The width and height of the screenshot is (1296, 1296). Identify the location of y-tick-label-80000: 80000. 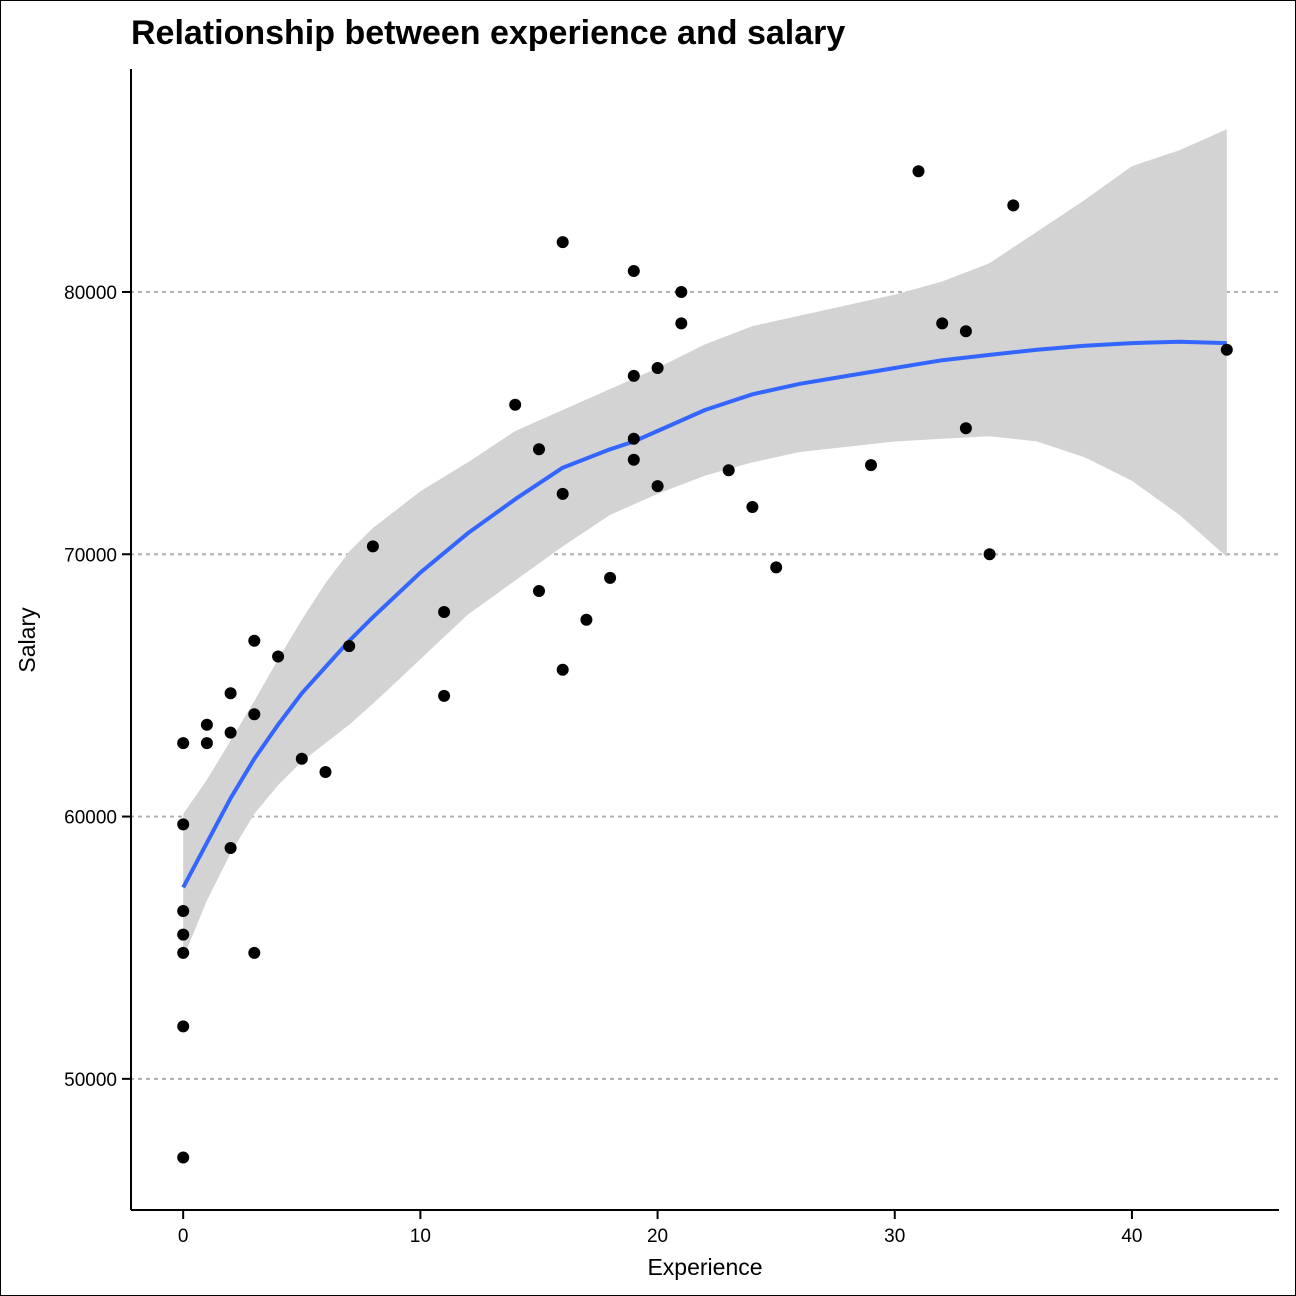
(90, 293).